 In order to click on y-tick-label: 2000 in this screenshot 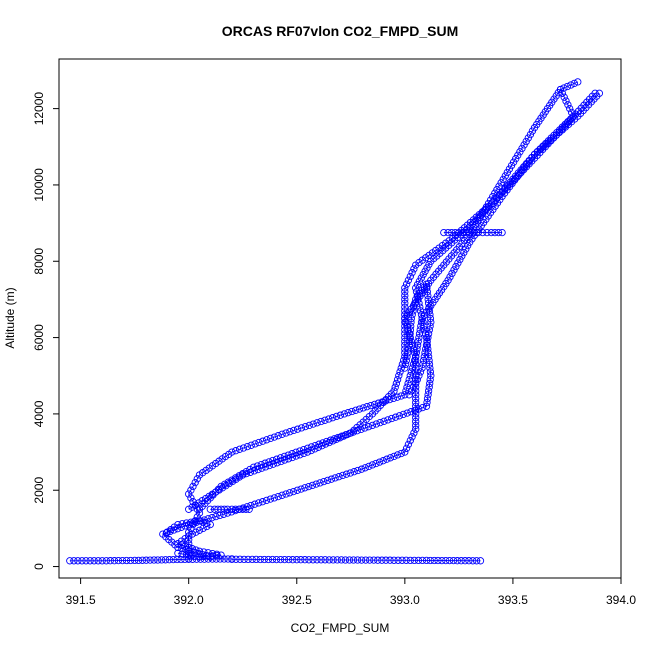, I will do `click(39, 490)`.